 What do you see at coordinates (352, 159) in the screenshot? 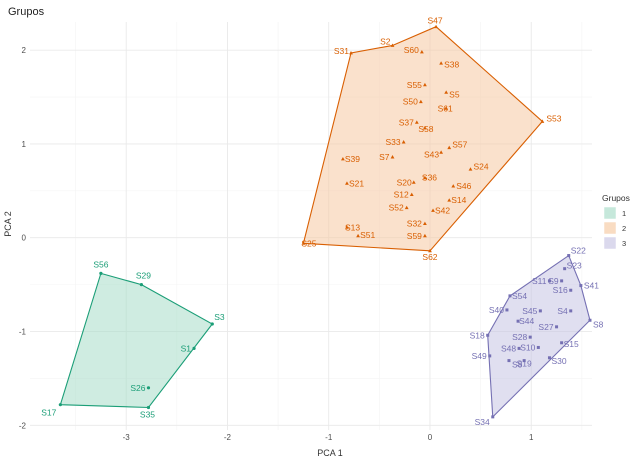
I see `point-label: S39` at bounding box center [352, 159].